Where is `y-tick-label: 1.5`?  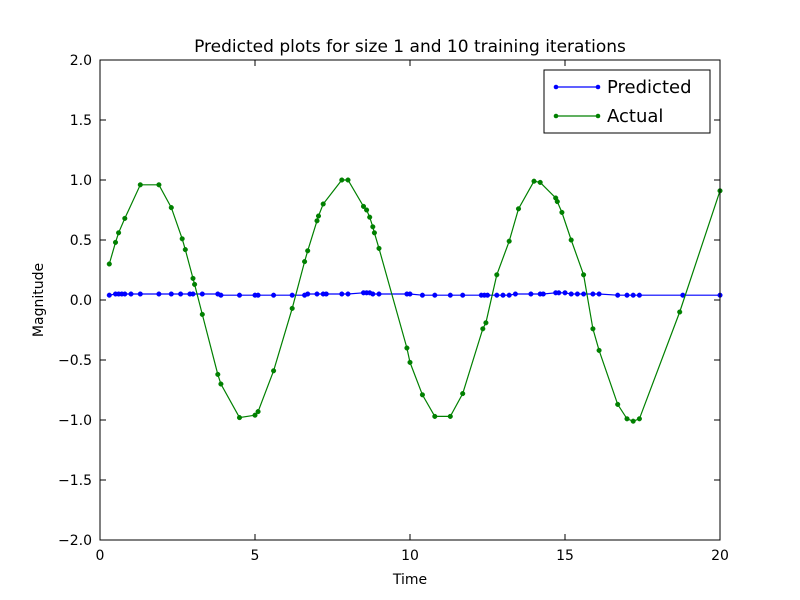 y-tick-label: 1.5 is located at coordinates (81, 121).